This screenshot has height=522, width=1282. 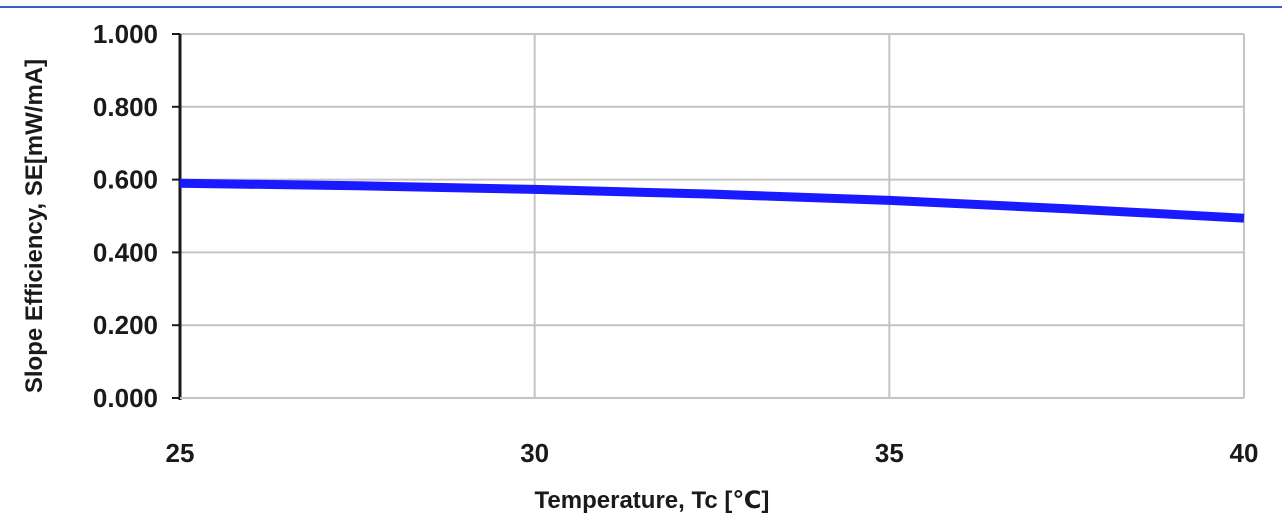 What do you see at coordinates (125, 398) in the screenshot?
I see `y-tick-label: 0.000` at bounding box center [125, 398].